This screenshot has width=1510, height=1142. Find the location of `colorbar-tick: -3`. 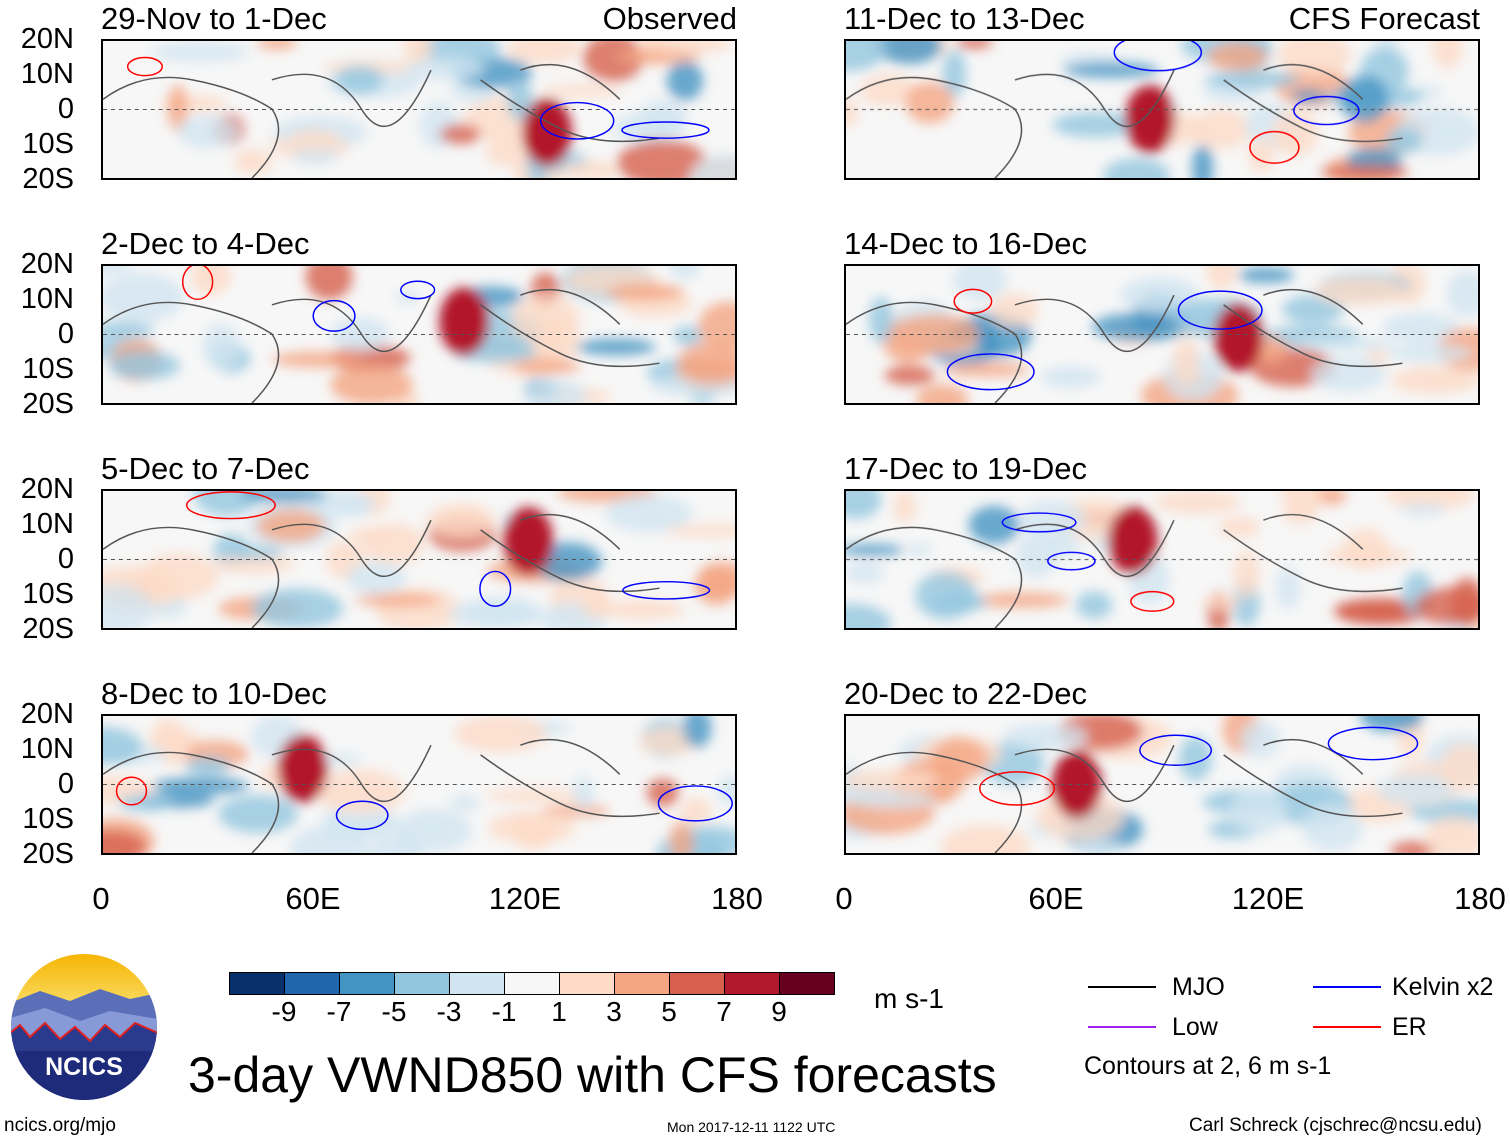

colorbar-tick: -3 is located at coordinates (449, 1011).